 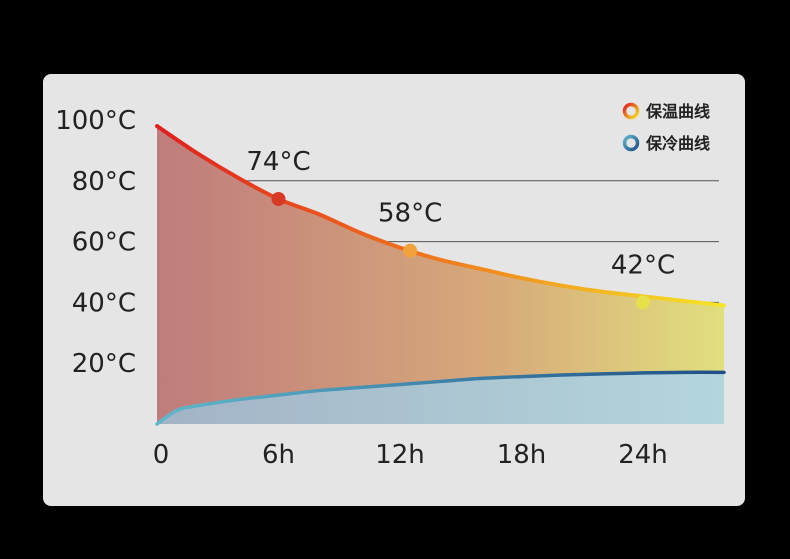 I want to click on data-labels: 74°C 58°C 42°C, so click(x=460, y=213).